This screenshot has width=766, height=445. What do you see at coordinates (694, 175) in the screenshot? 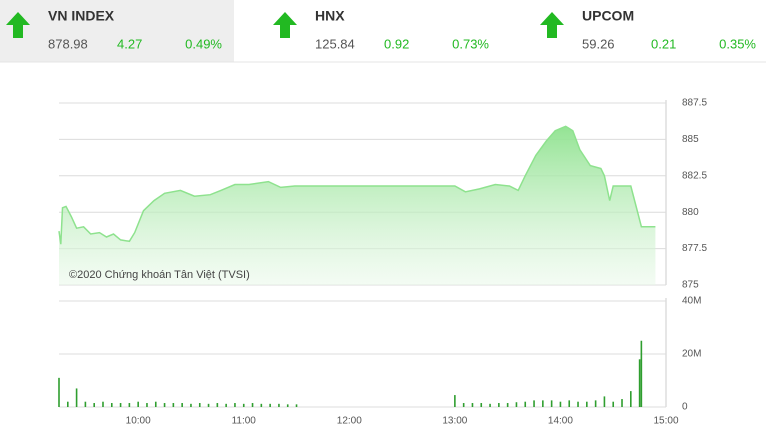
I see `y-tick-label: 882.5` at bounding box center [694, 175].